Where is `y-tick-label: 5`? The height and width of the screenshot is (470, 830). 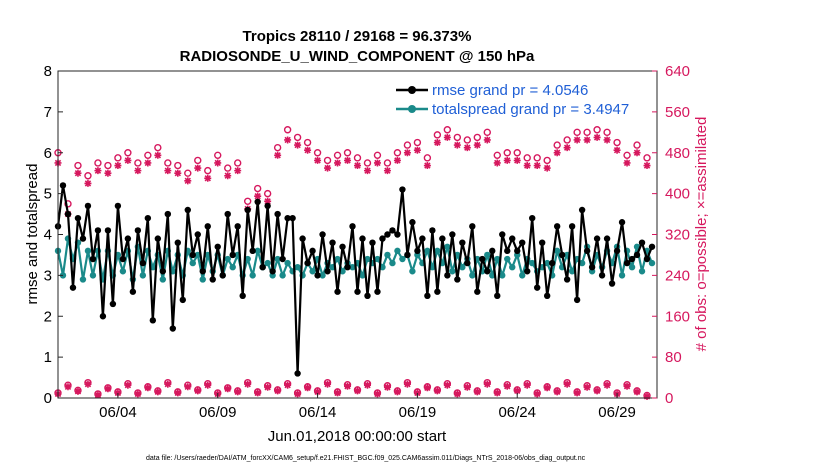
y-tick-label: 5 is located at coordinates (48, 194).